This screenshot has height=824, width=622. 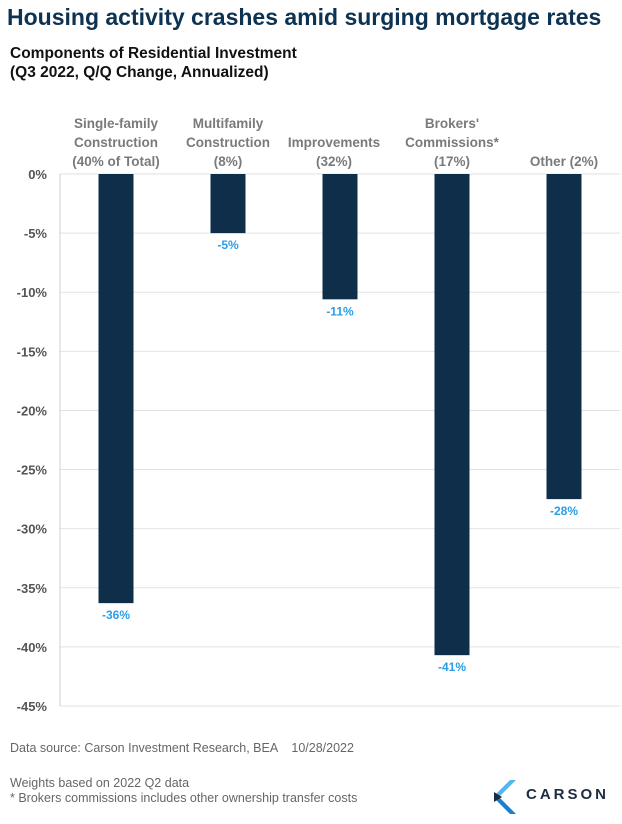 What do you see at coordinates (334, 142) in the screenshot?
I see `category-label: Improvements` at bounding box center [334, 142].